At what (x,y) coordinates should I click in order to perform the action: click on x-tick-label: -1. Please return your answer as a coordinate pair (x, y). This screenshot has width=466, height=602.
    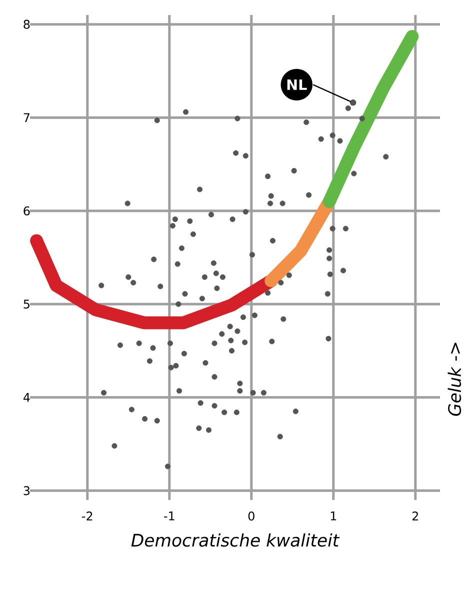
    Looking at the image, I should click on (169, 516).